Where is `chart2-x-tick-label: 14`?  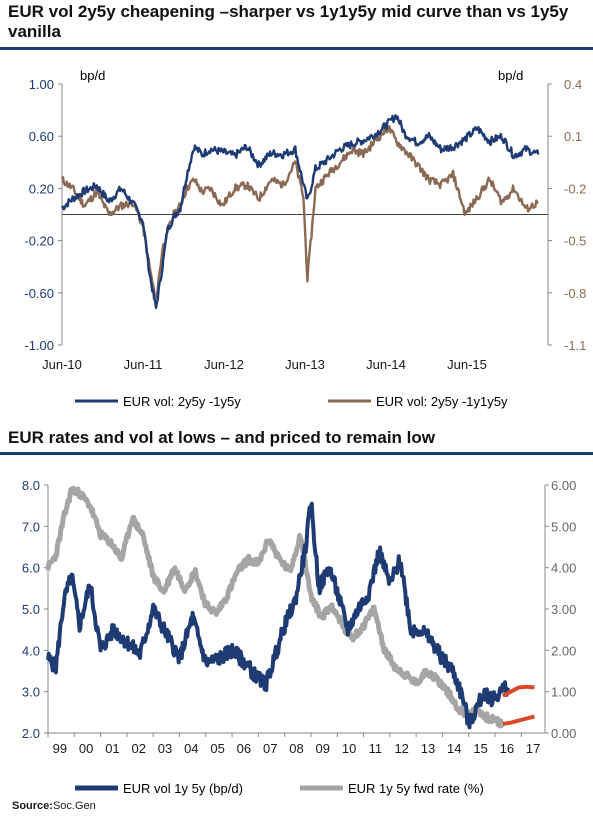 chart2-x-tick-label: 14 is located at coordinates (454, 748).